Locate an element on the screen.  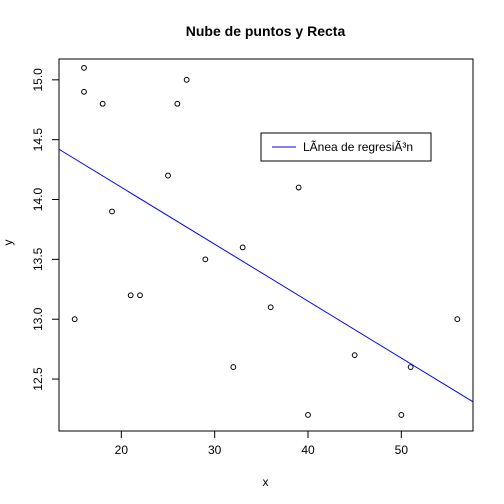
y-tick-label: 14.0 is located at coordinates (38, 200).